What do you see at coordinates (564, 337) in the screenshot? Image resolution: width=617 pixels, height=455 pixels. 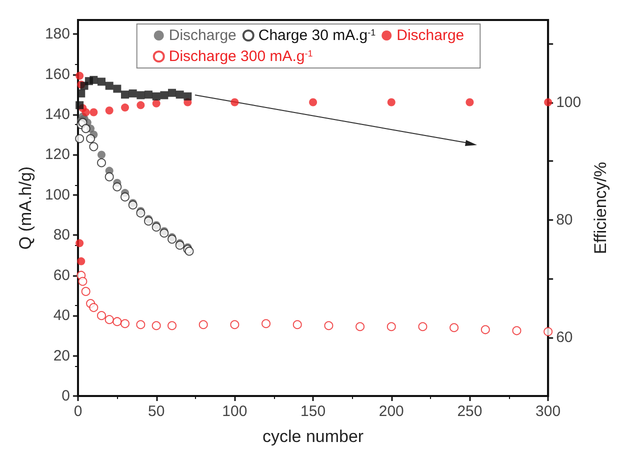 I see `y2-tick-label: 60` at bounding box center [564, 337].